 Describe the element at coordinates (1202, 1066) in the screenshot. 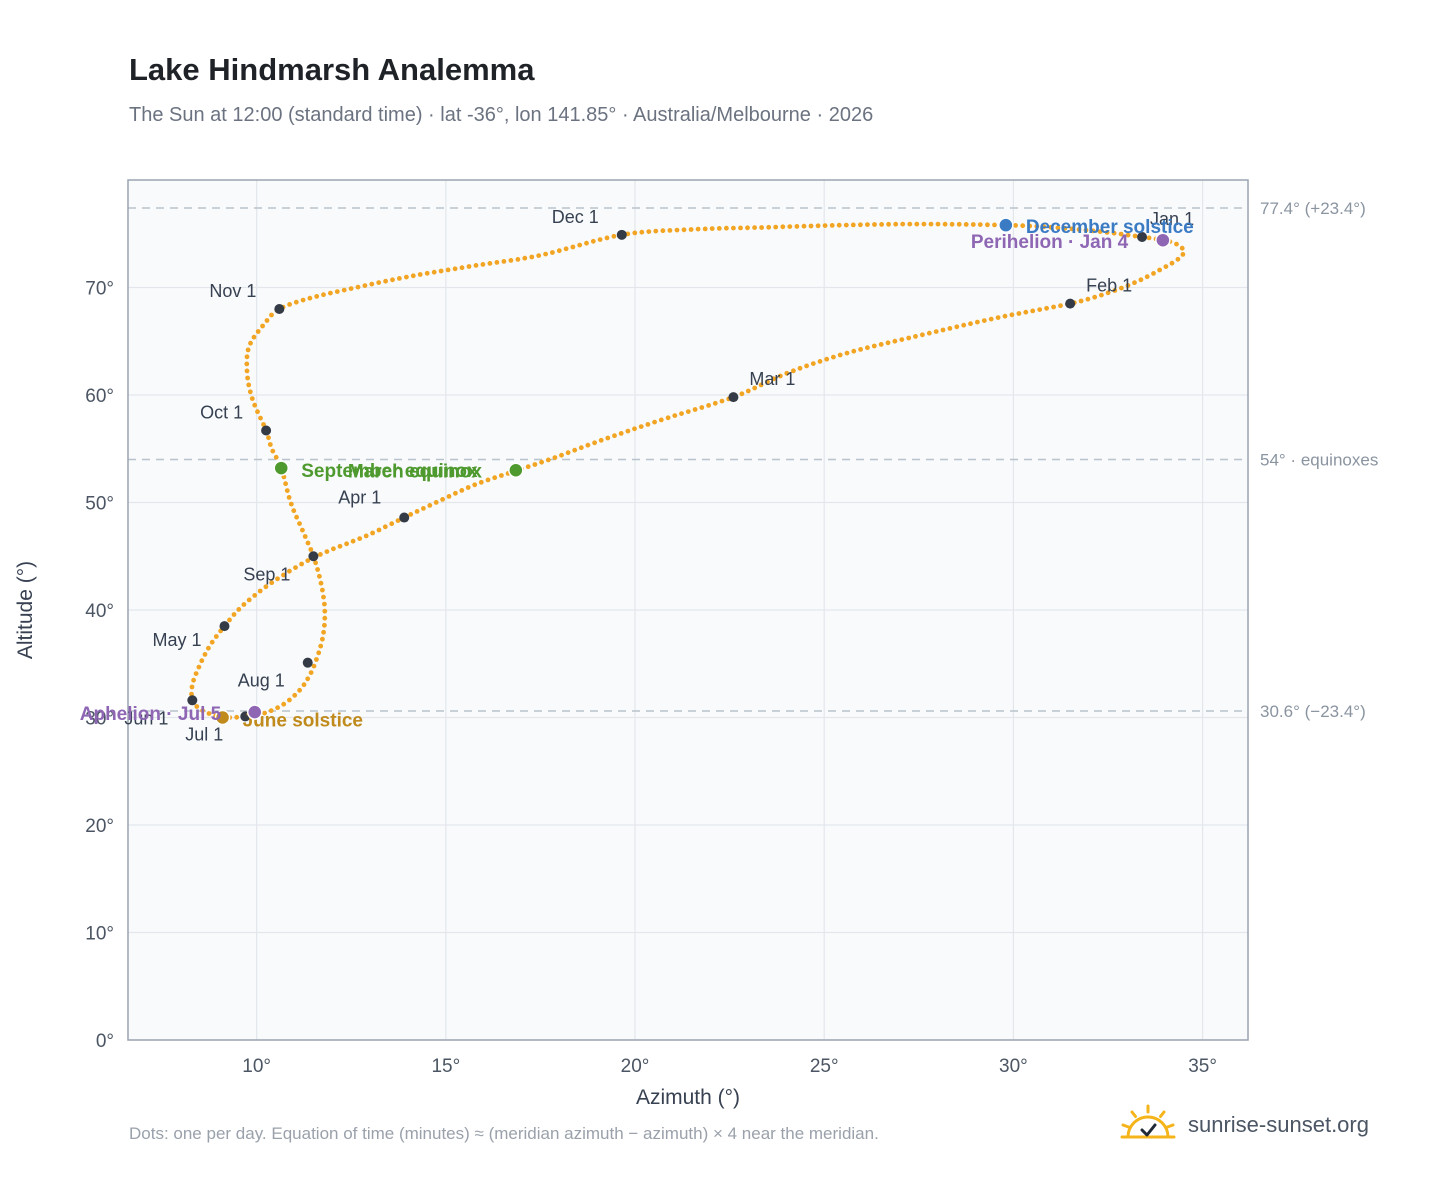

I see `x-tick-label: 35°` at that location.